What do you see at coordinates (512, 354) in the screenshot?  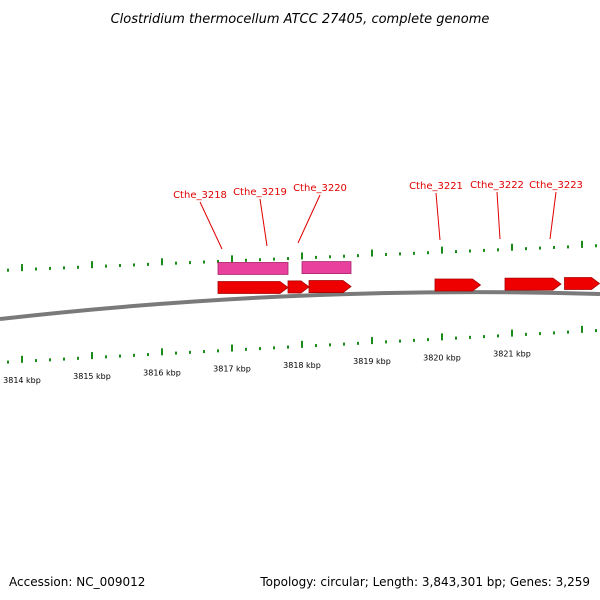 I see `scale-label: 3821 kbp` at bounding box center [512, 354].